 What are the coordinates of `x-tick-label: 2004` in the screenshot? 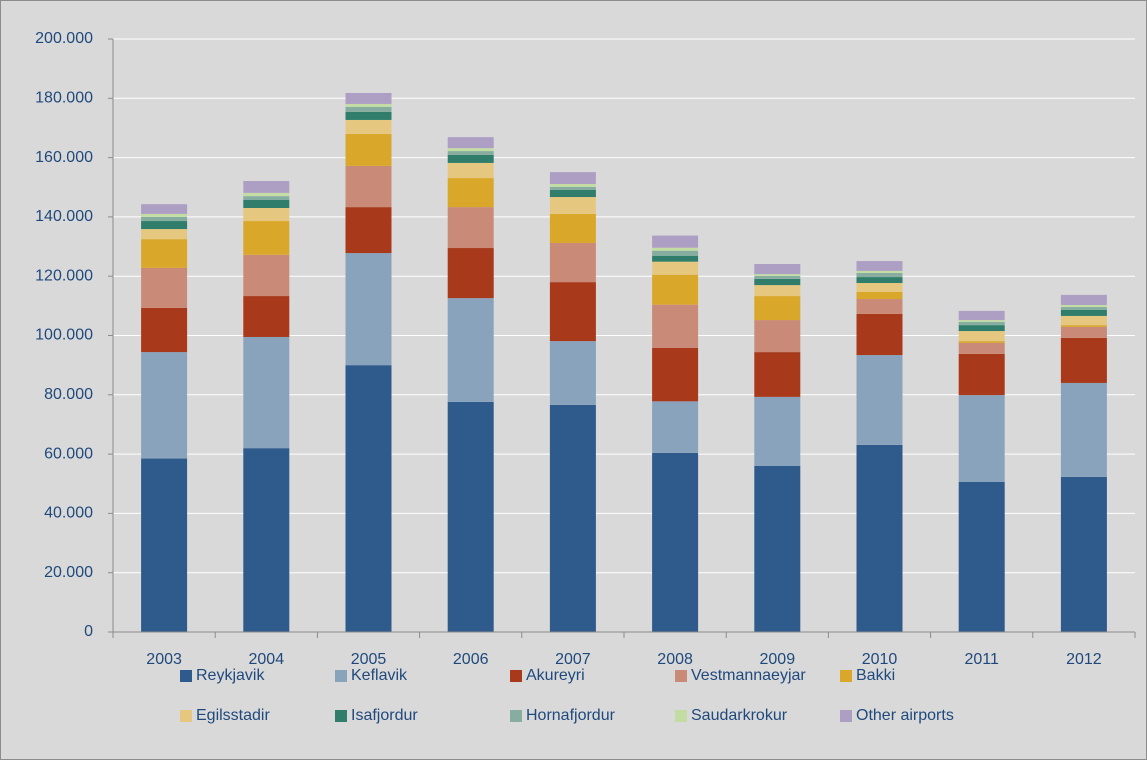 It's located at (267, 659).